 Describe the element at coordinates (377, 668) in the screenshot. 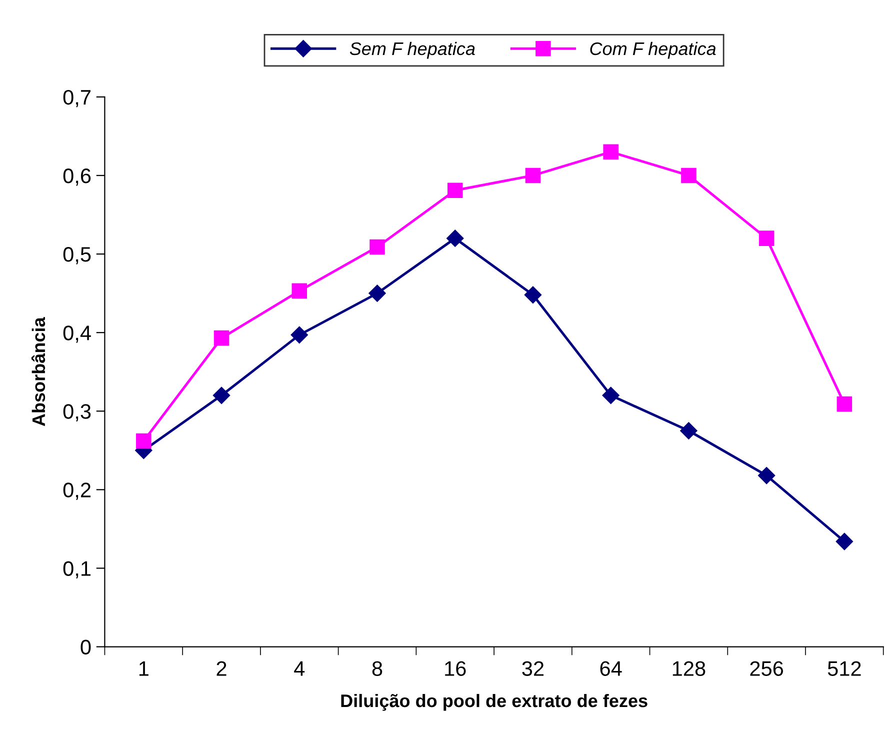

I see `x-tick-label: 8` at that location.